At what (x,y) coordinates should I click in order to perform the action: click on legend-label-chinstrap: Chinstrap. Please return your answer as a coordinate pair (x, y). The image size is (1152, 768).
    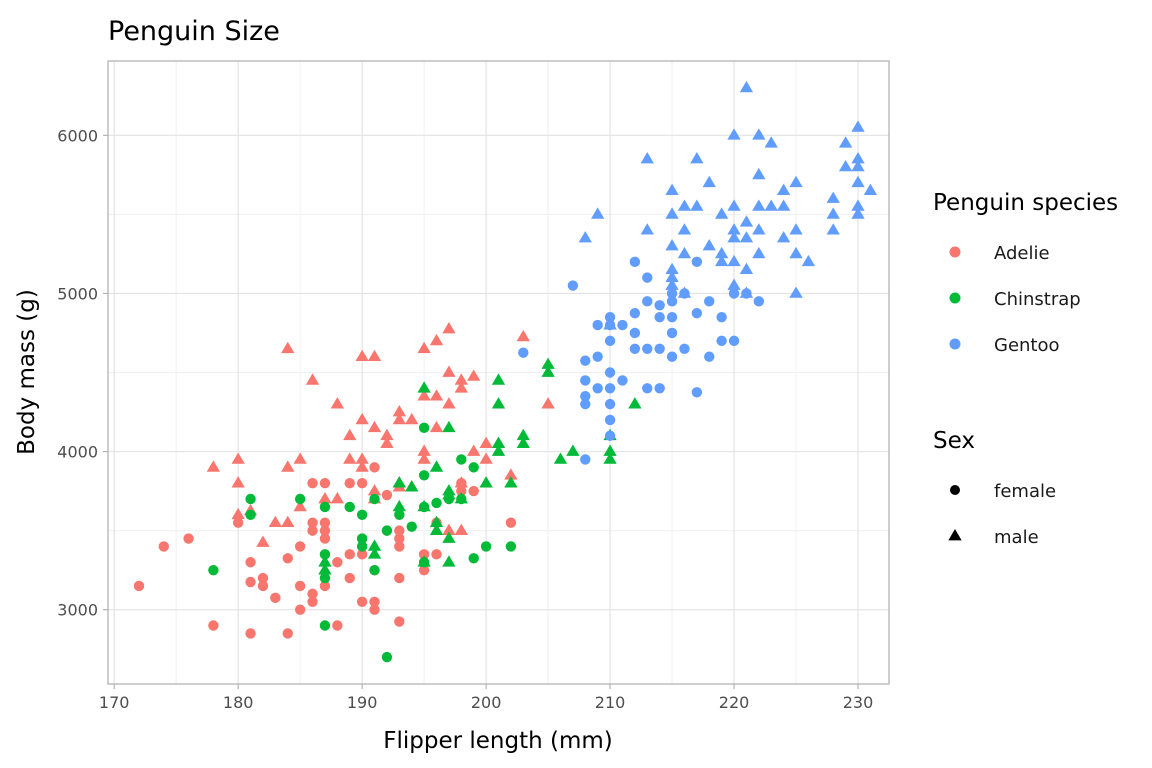
    Looking at the image, I should click on (1037, 299).